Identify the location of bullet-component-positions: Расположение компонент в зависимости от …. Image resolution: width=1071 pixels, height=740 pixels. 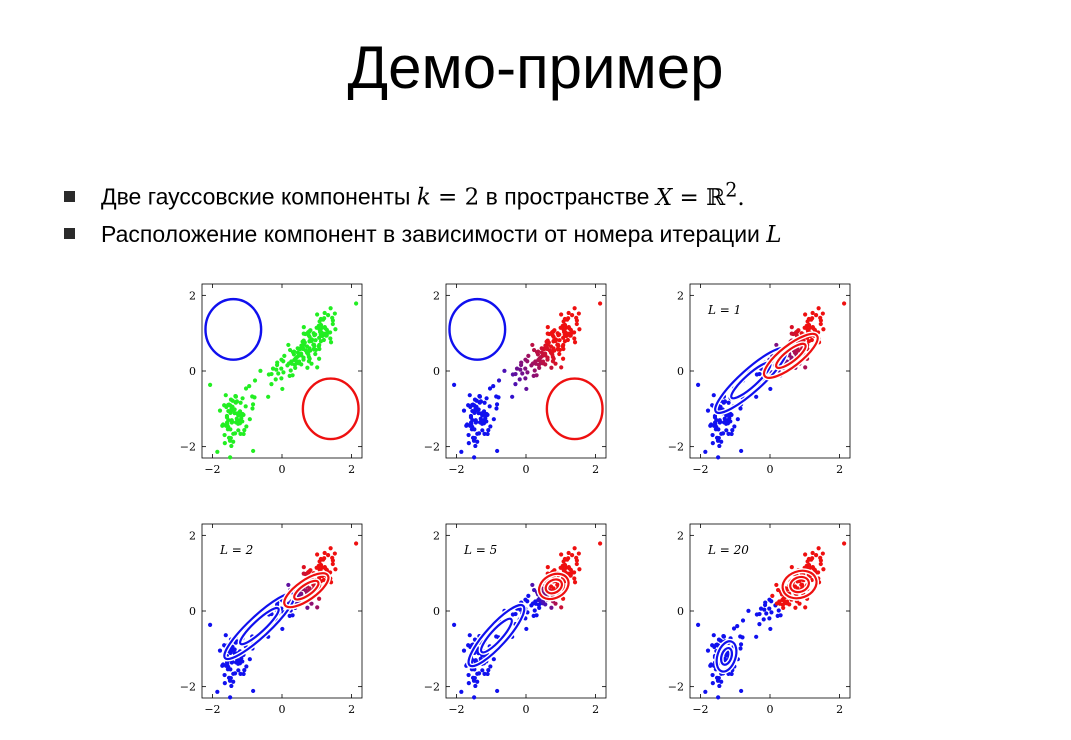
(423, 234).